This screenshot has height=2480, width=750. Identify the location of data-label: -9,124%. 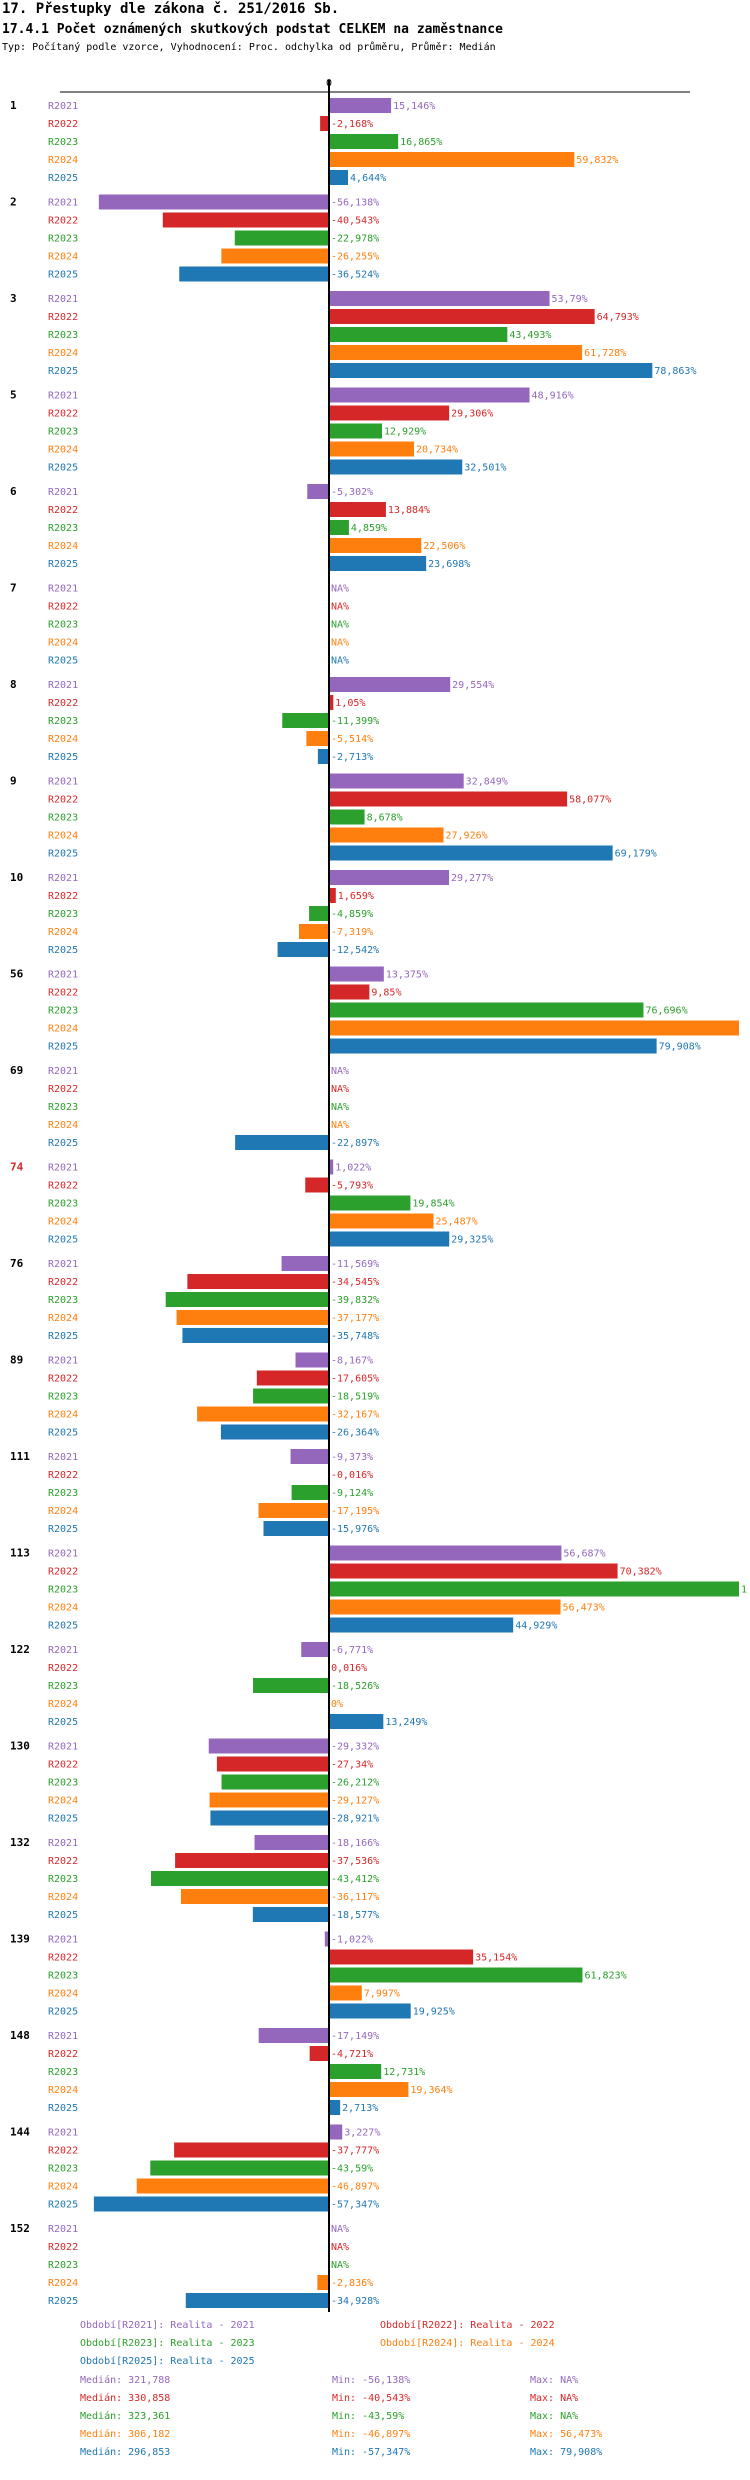
(352, 1493).